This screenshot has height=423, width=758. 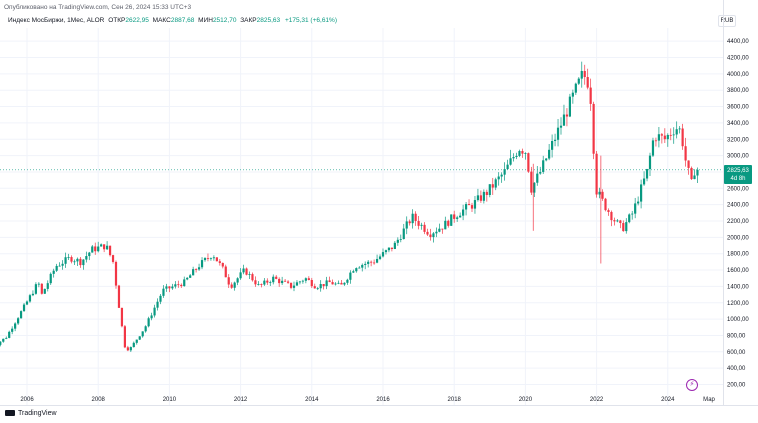 What do you see at coordinates (526, 400) in the screenshot?
I see `x-tick-label: 2020` at bounding box center [526, 400].